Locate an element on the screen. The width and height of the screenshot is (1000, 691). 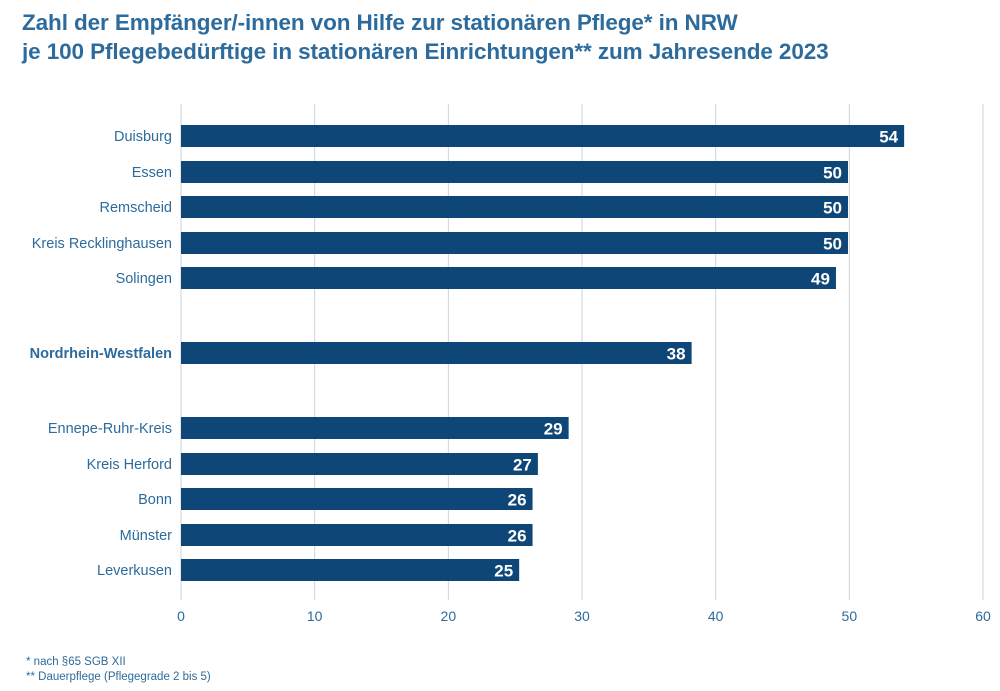
bar-muenster is located at coordinates (357, 535).